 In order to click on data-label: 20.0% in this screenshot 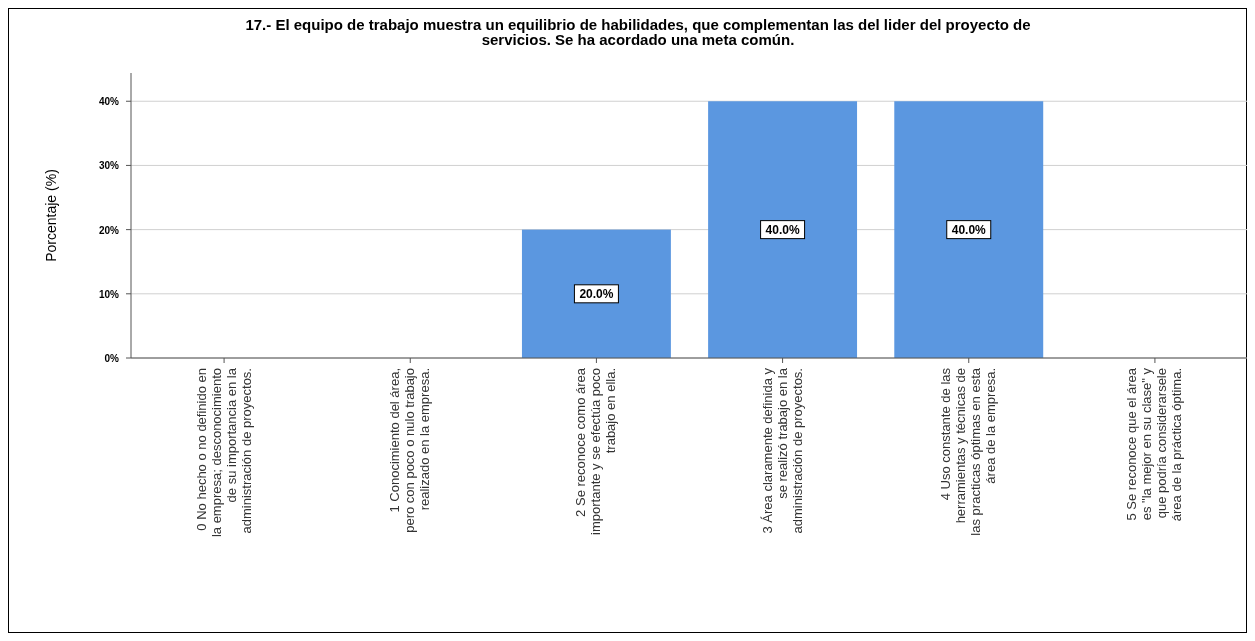, I will do `click(596, 294)`.